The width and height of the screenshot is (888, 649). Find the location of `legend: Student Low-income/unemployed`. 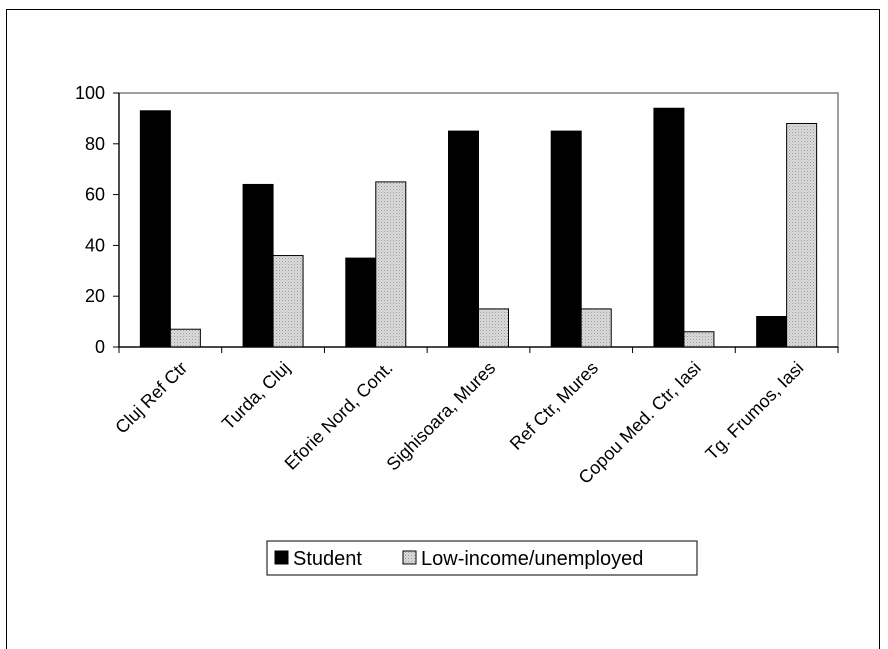

legend: Student Low-income/unemployed is located at coordinates (482, 558).